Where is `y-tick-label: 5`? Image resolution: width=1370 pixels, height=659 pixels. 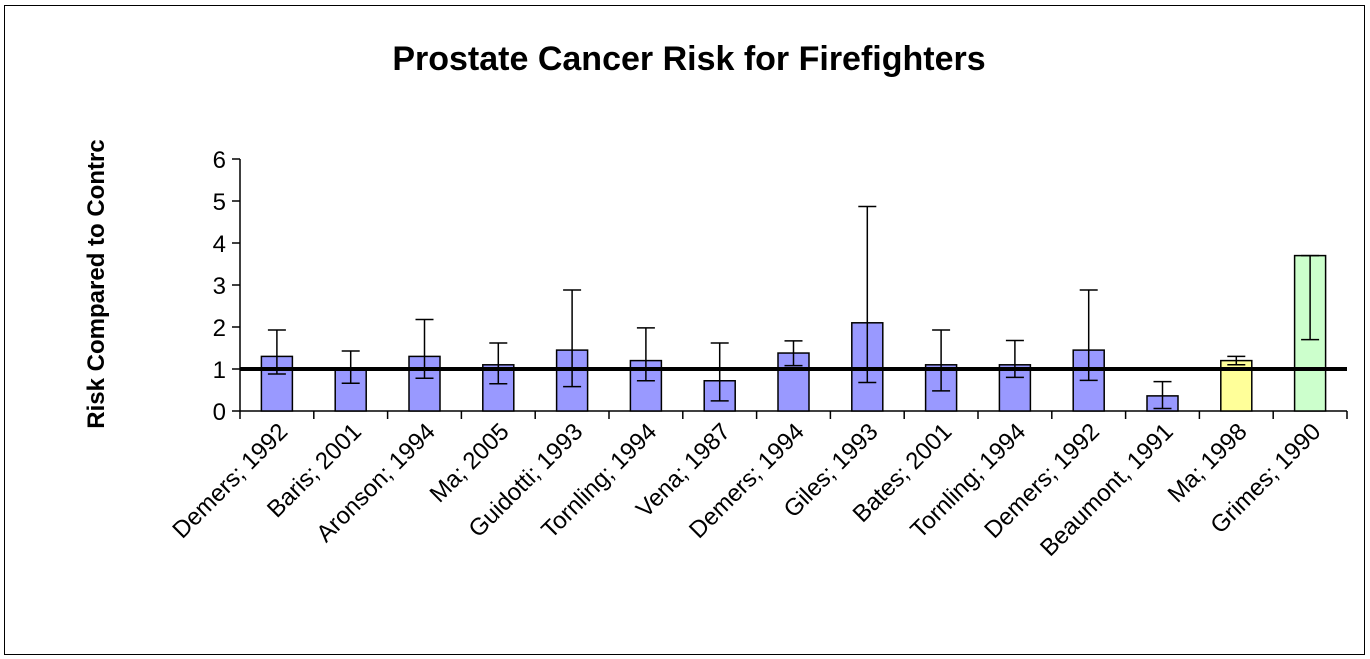
y-tick-label: 5 is located at coordinates (219, 202).